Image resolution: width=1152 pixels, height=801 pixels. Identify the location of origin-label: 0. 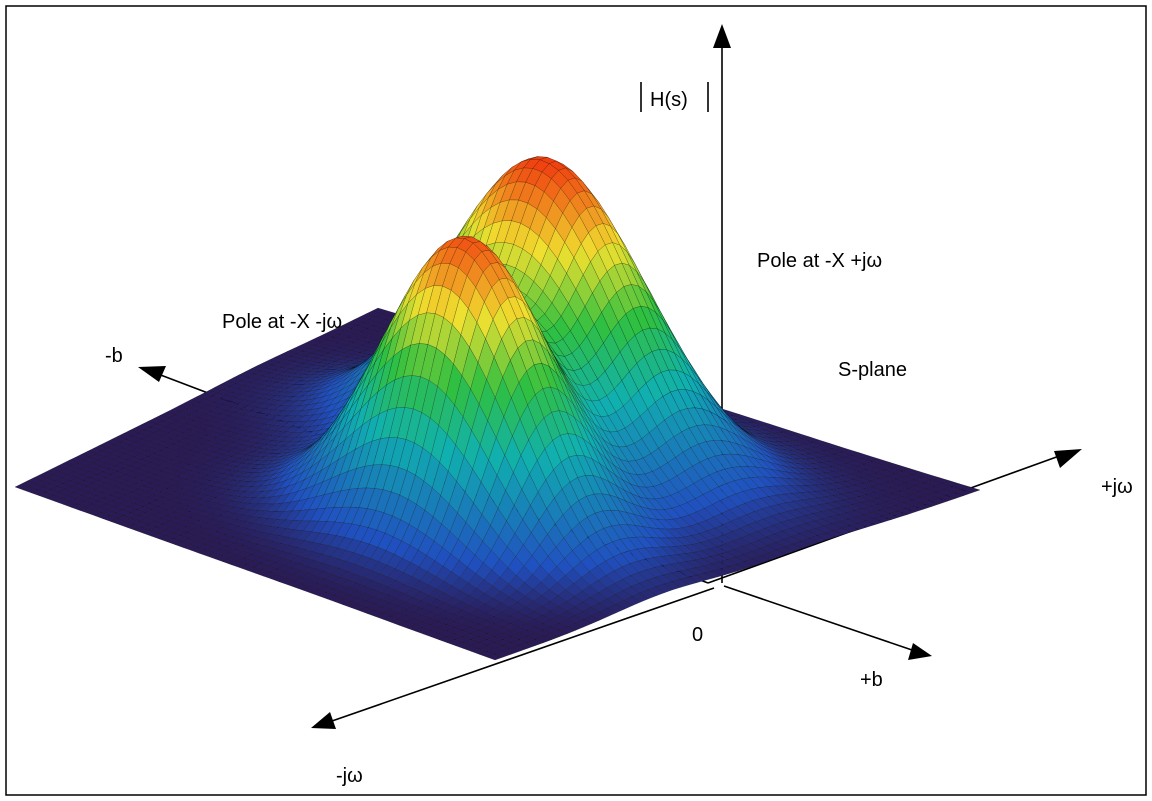
(697, 635).